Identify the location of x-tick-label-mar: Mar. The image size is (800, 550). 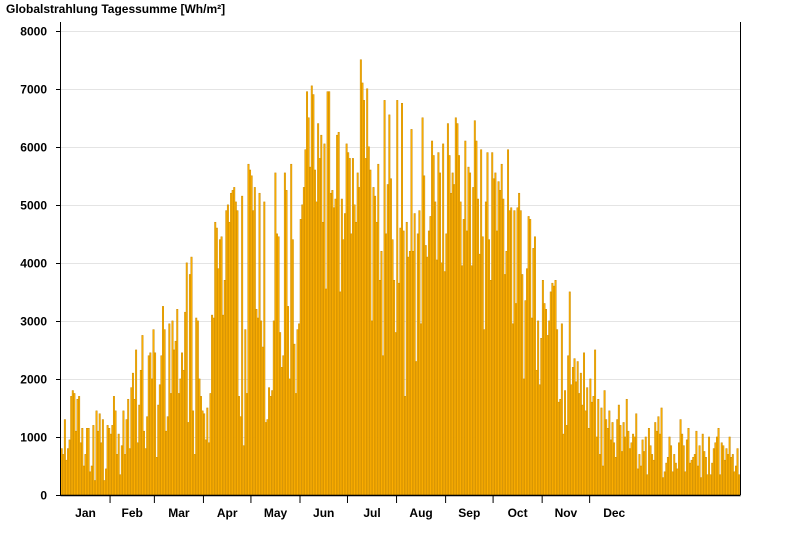
(179, 513).